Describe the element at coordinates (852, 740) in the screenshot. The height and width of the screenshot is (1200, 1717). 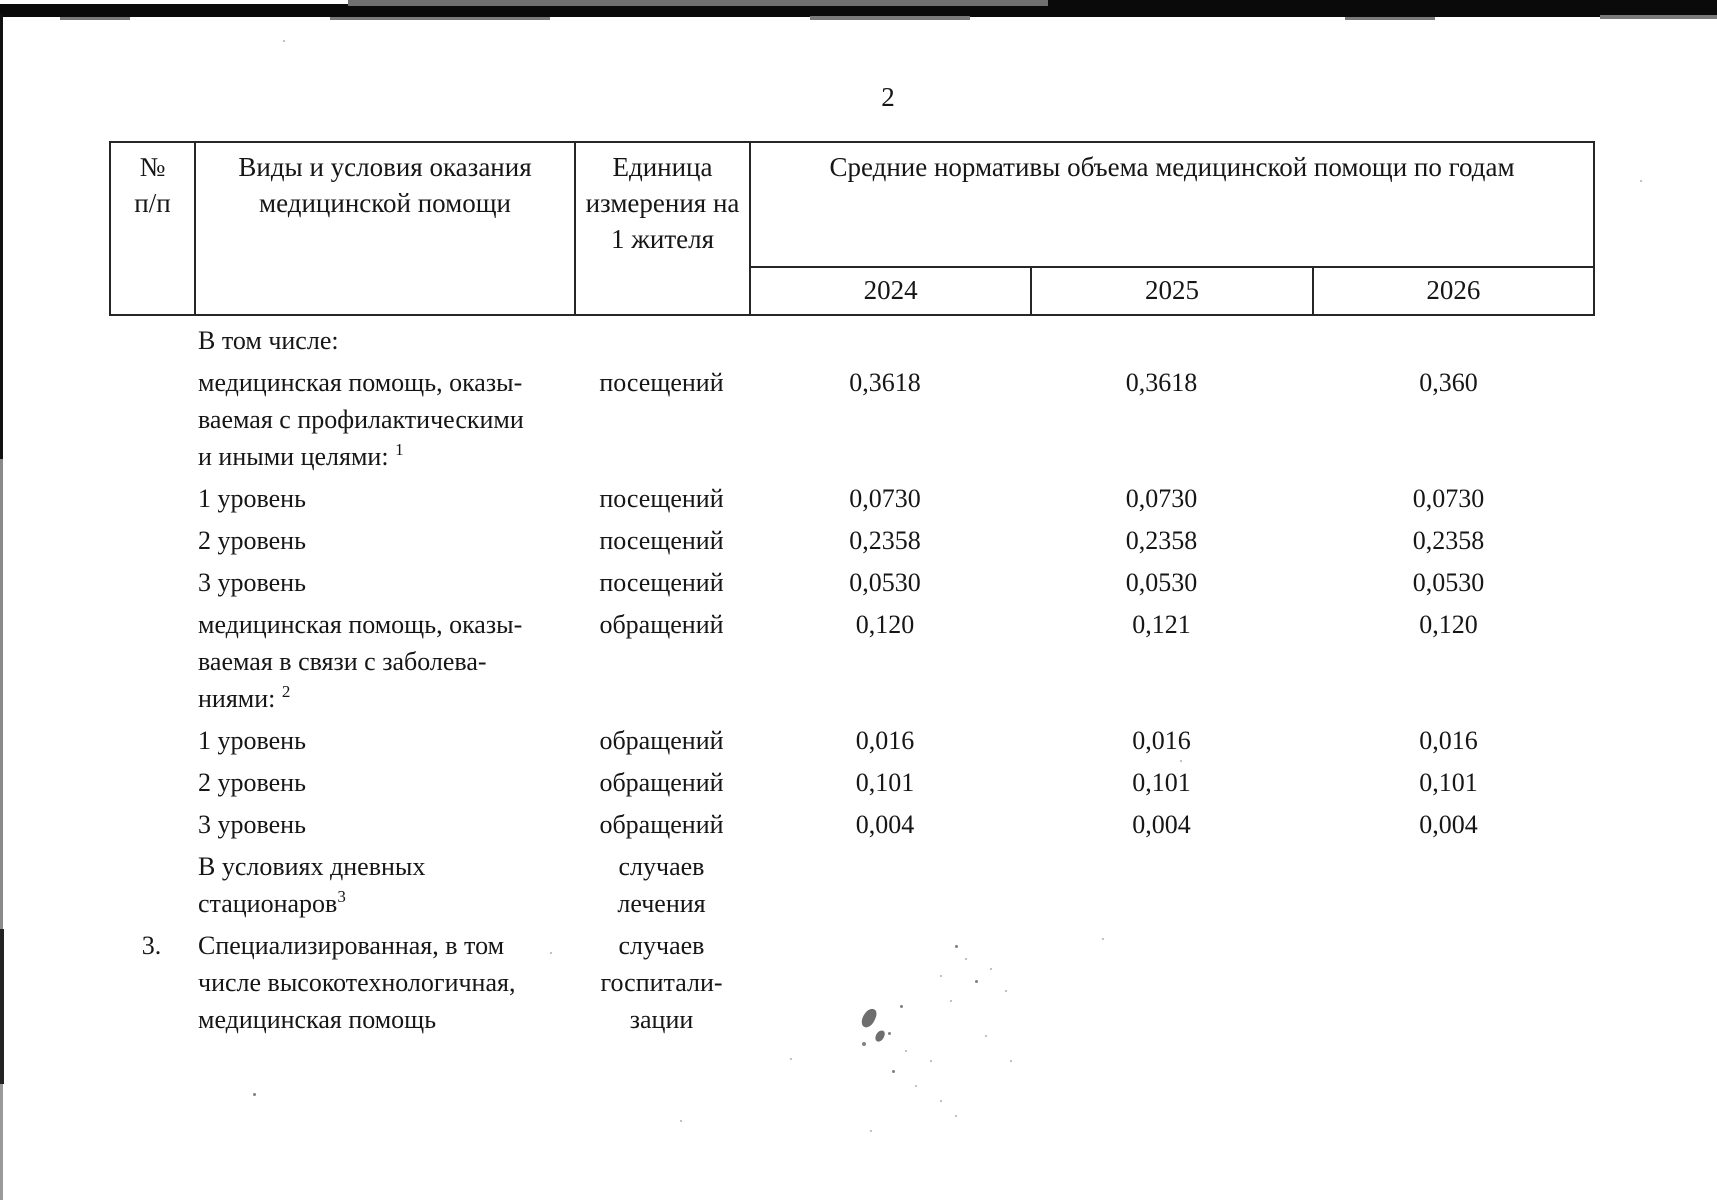
I see `table-row: 1 уровень обращений 0,016 0,016 0,016` at that location.